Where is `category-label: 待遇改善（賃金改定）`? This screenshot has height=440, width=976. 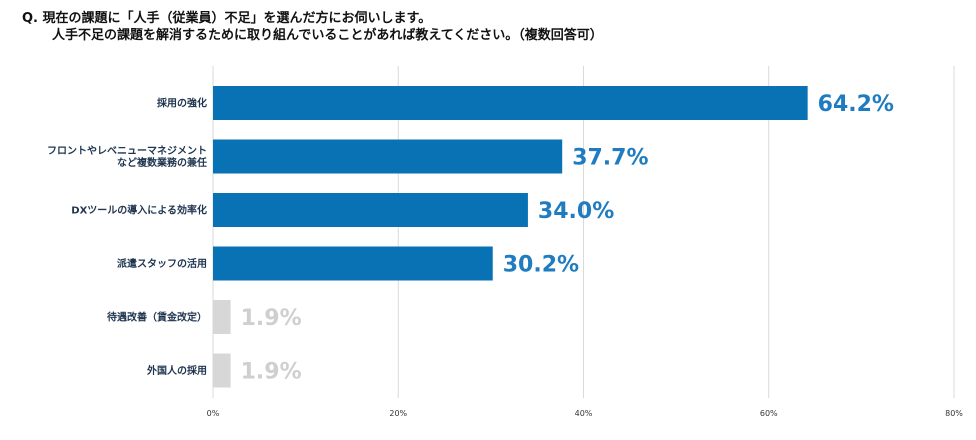 category-label: 待遇改善（賃金改定） is located at coordinates (157, 317).